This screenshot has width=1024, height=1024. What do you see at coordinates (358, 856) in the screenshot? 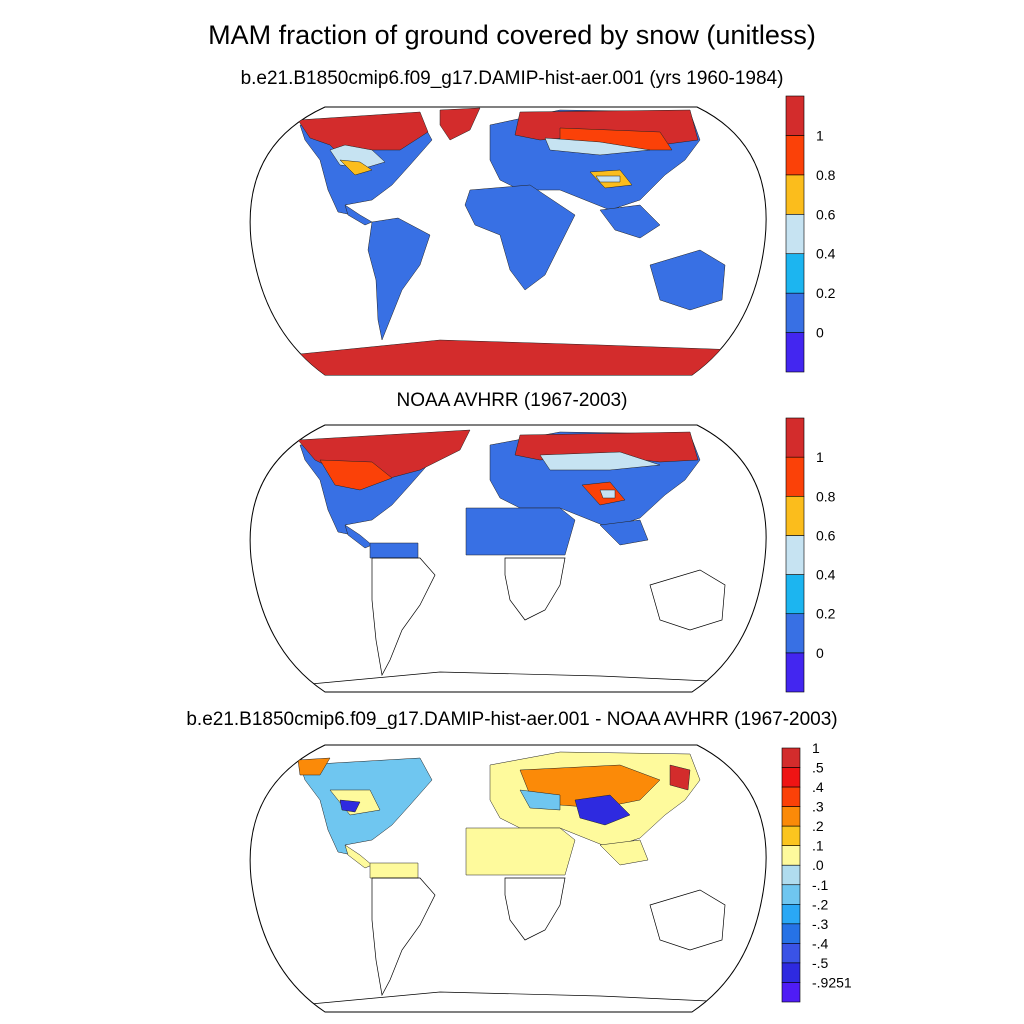
I see `central-america` at bounding box center [358, 856].